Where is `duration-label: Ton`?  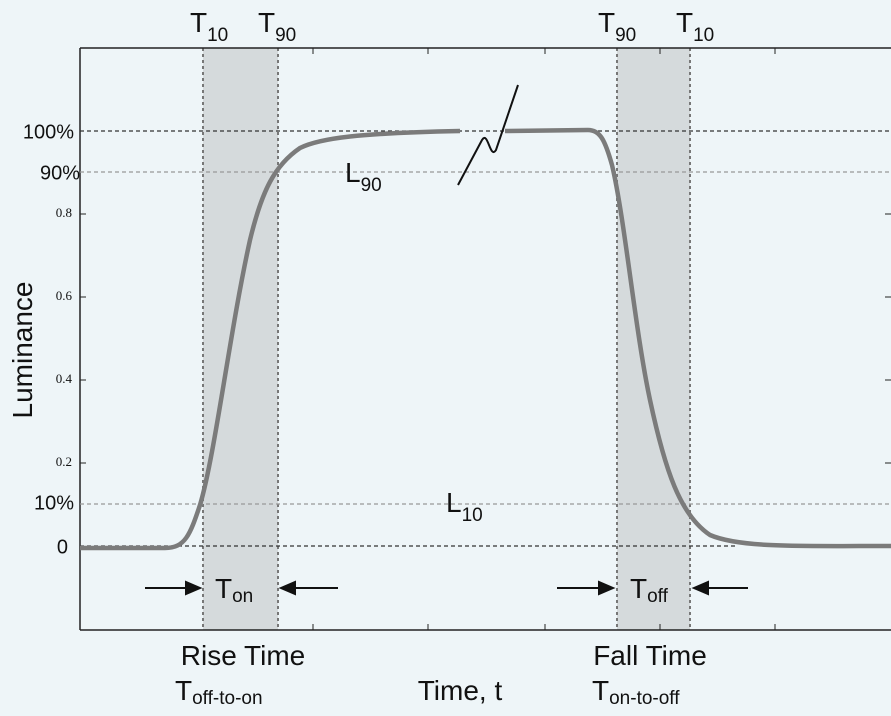
duration-label: Ton is located at coordinates (234, 590).